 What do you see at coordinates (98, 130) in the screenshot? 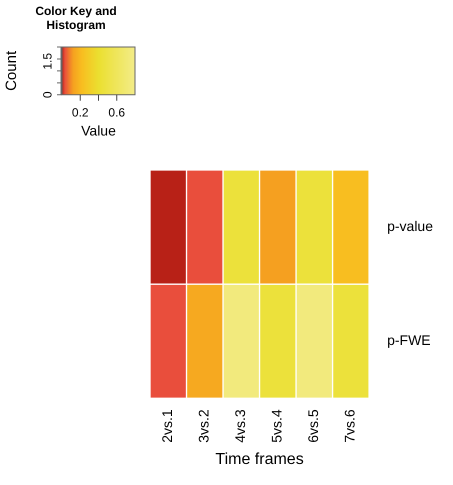
I see `color-bar-title: Value` at bounding box center [98, 130].